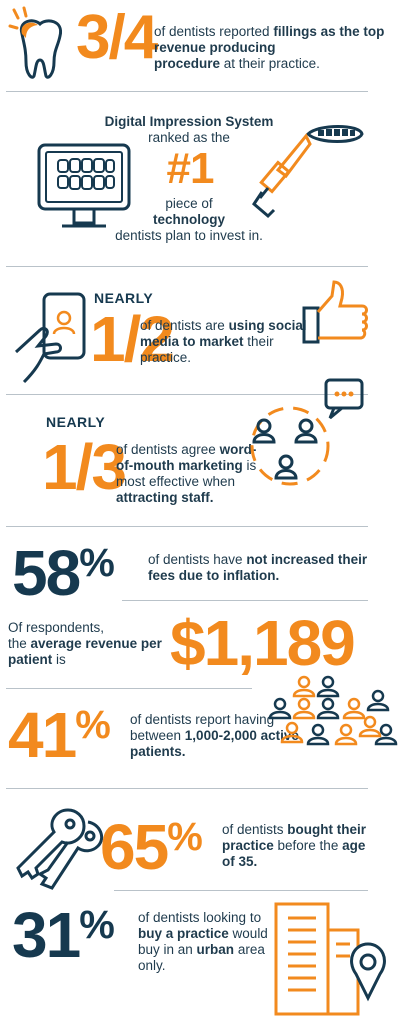 This screenshot has height=1024, width=401. What do you see at coordinates (188, 219) in the screenshot?
I see `technology-text: technology` at bounding box center [188, 219].